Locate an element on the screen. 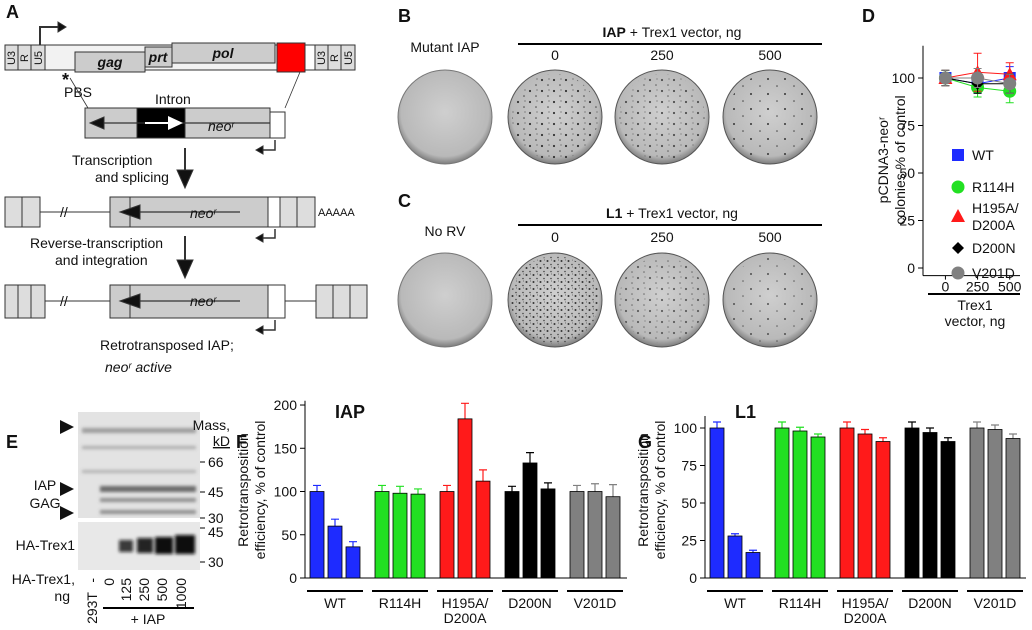  x-axis-label: Trex1 is located at coordinates (974, 305).